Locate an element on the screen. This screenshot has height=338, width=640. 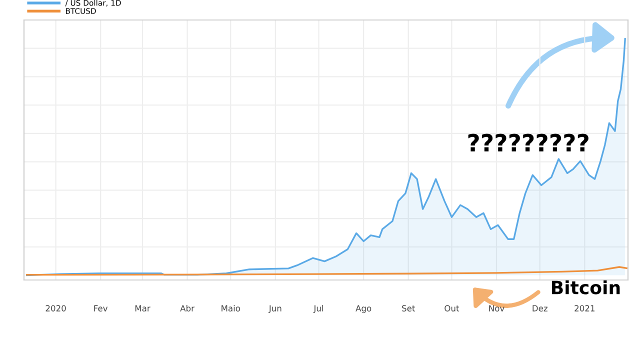
x-tick-label: Dez is located at coordinates (540, 308).